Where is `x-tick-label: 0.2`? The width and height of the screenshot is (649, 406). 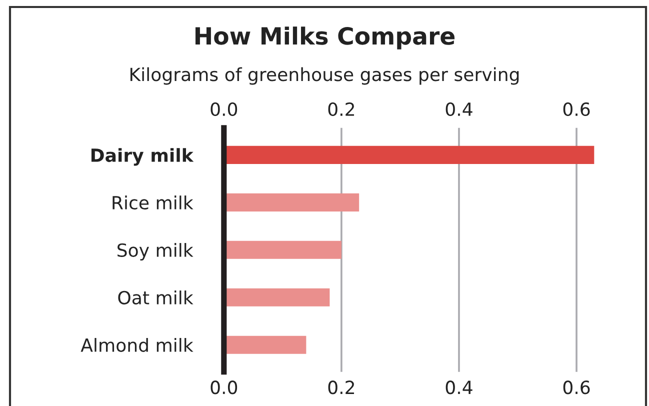
x-tick-label: 0.2 is located at coordinates (341, 387).